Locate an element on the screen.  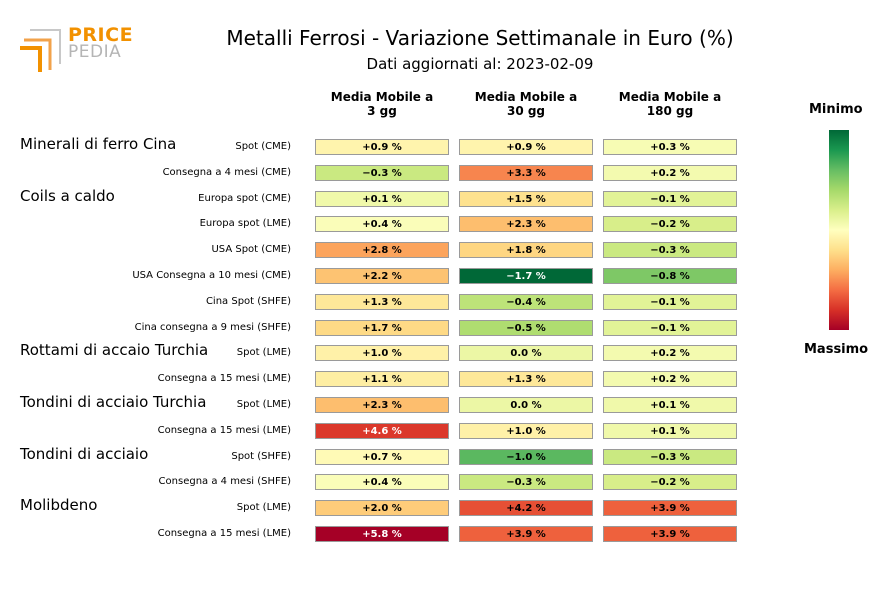
row-label: Consegna a 4 mesi (CME) is located at coordinates (226, 172).